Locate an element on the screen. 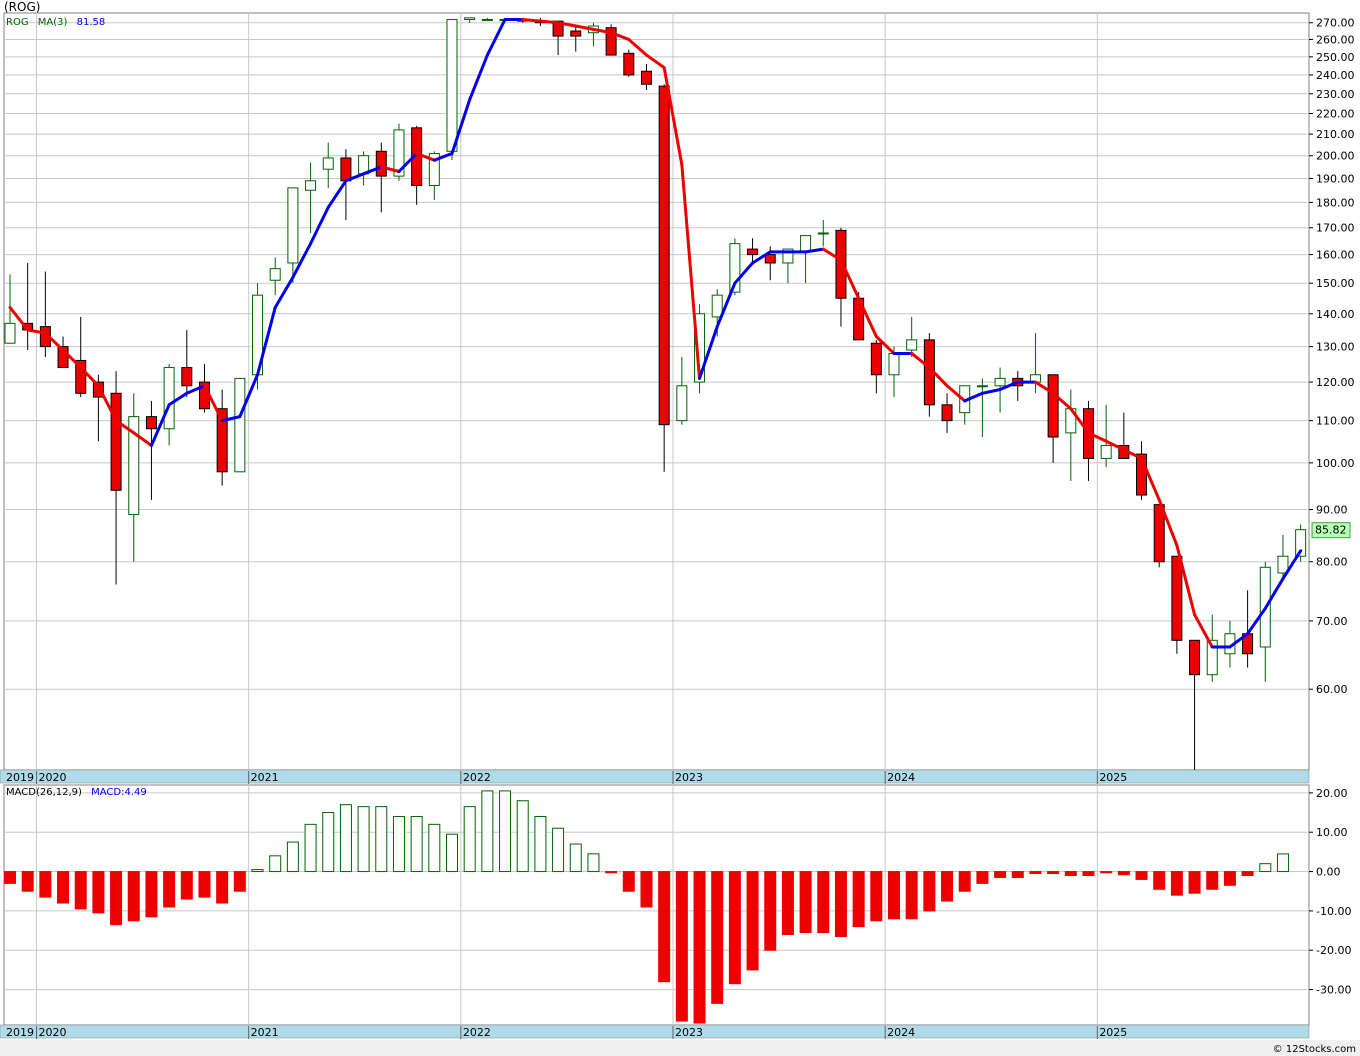 Image resolution: width=1360 pixels, height=1056 pixels. price-tick-label: 140.00 is located at coordinates (1335, 314).